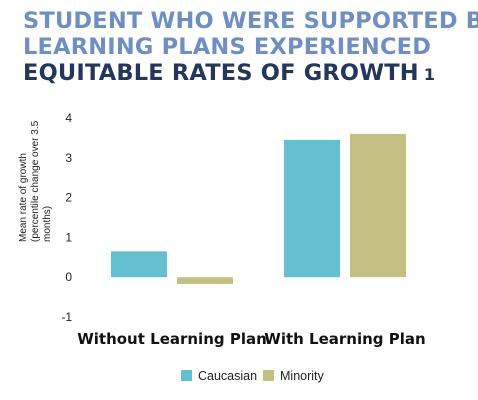 This screenshot has width=478, height=400. Describe the element at coordinates (66, 317) in the screenshot. I see `y-tick-label: -1` at that location.